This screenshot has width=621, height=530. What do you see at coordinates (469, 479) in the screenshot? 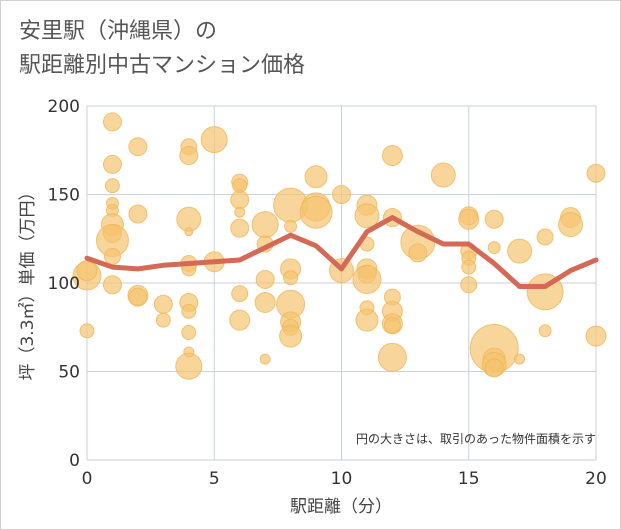
I see `x-tick-label: 15` at bounding box center [469, 479].